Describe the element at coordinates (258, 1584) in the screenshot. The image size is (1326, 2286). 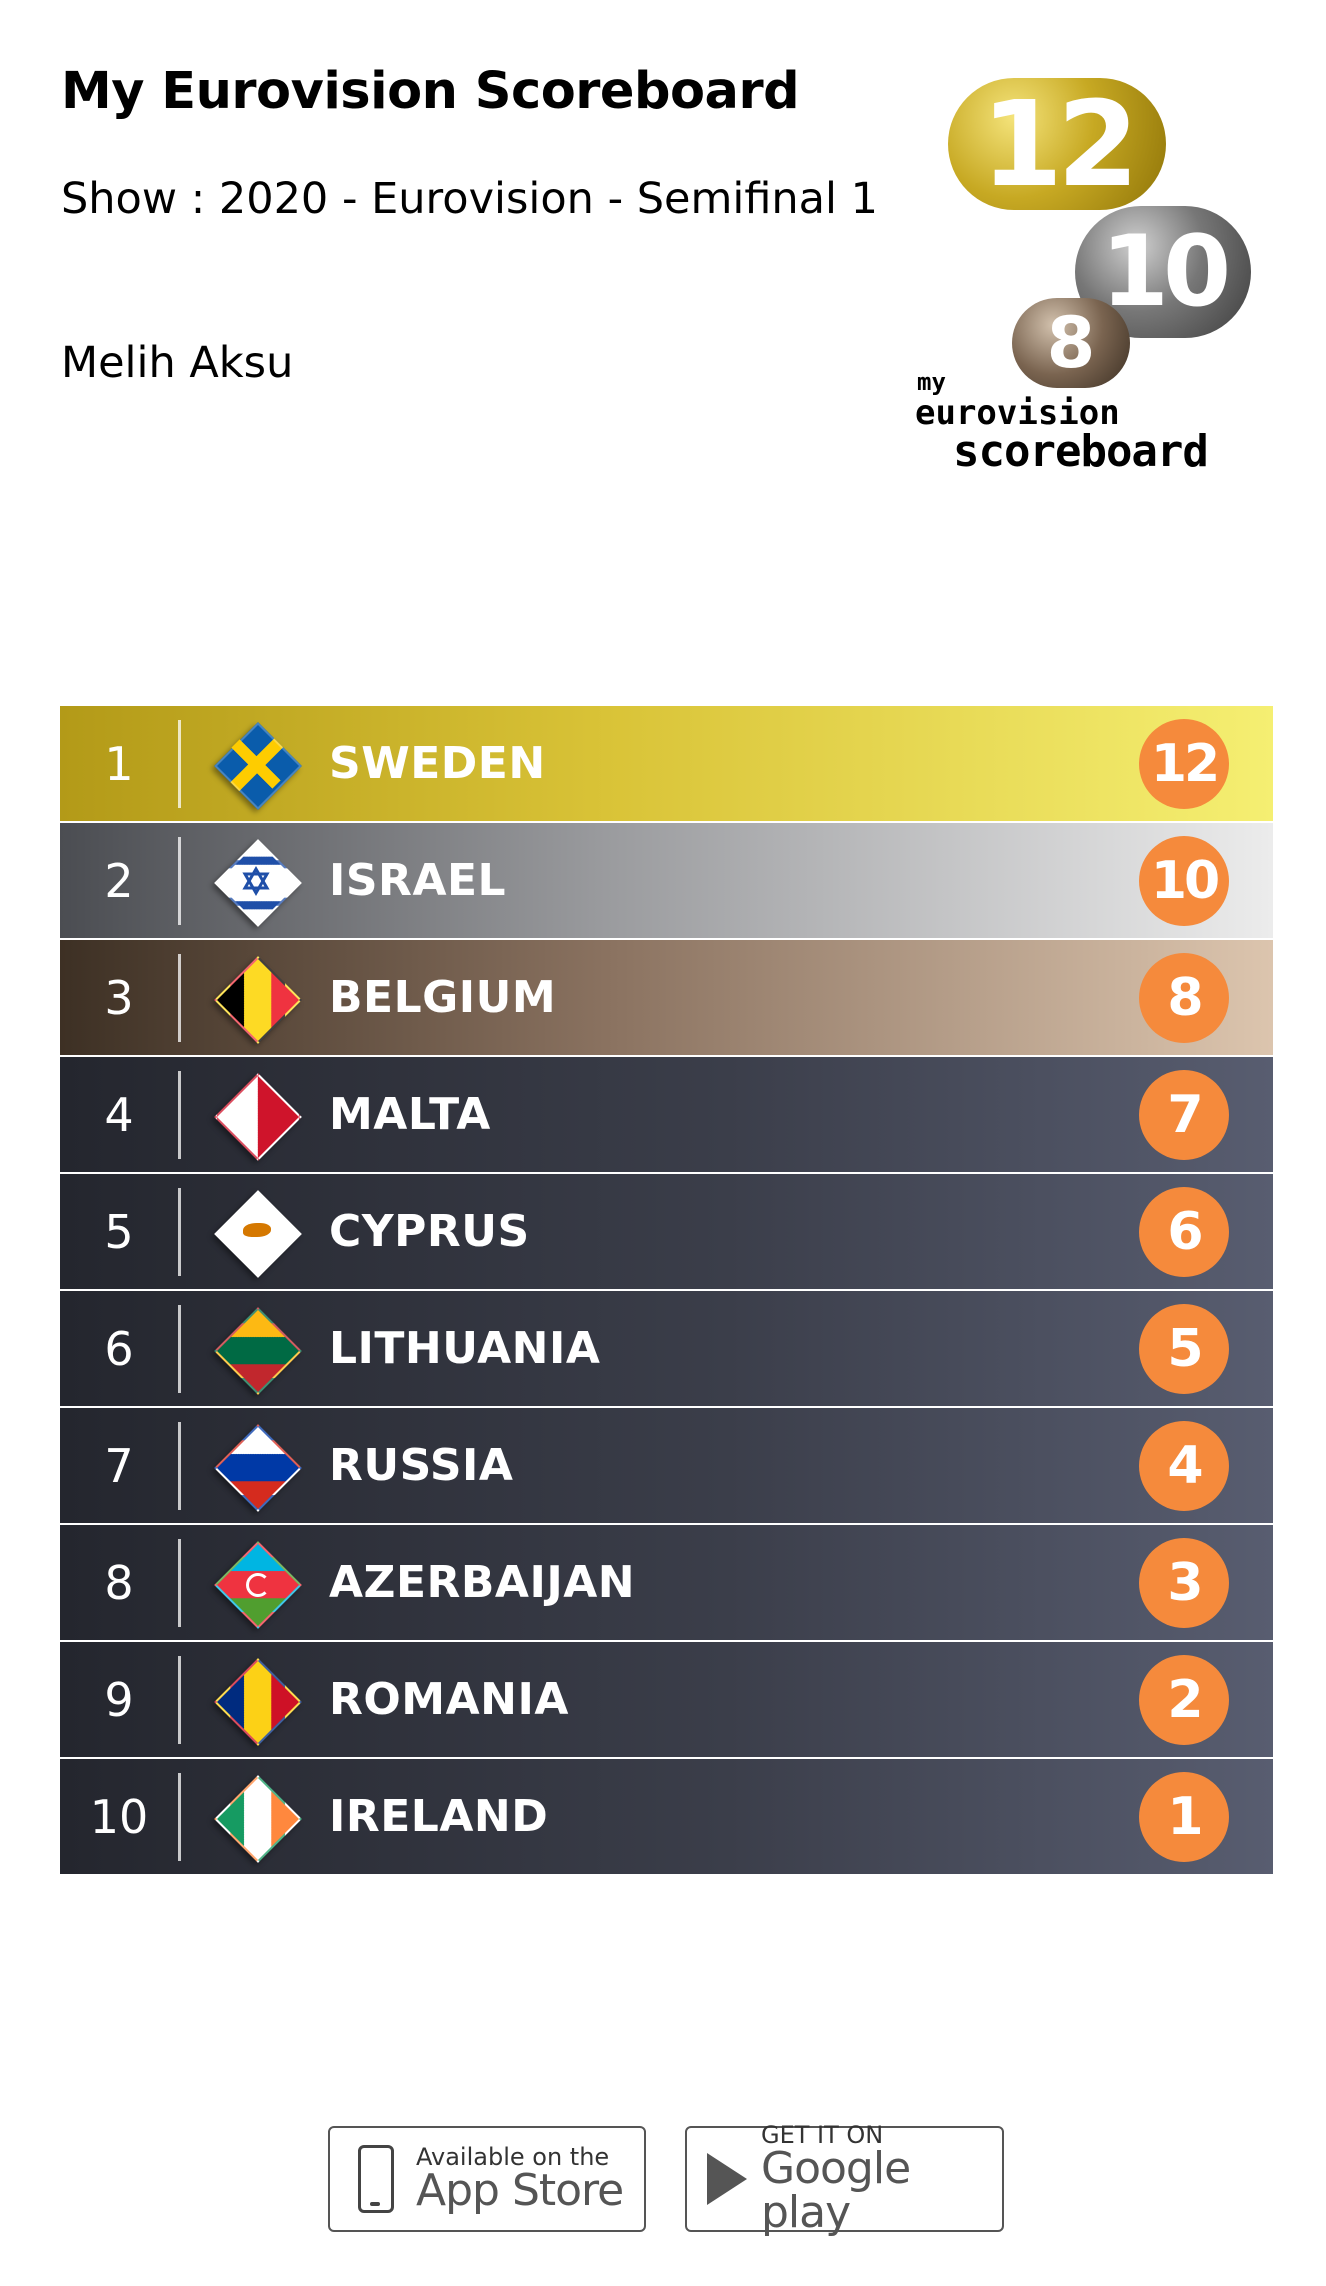
I see `azerbaijan-flag-icon` at that location.